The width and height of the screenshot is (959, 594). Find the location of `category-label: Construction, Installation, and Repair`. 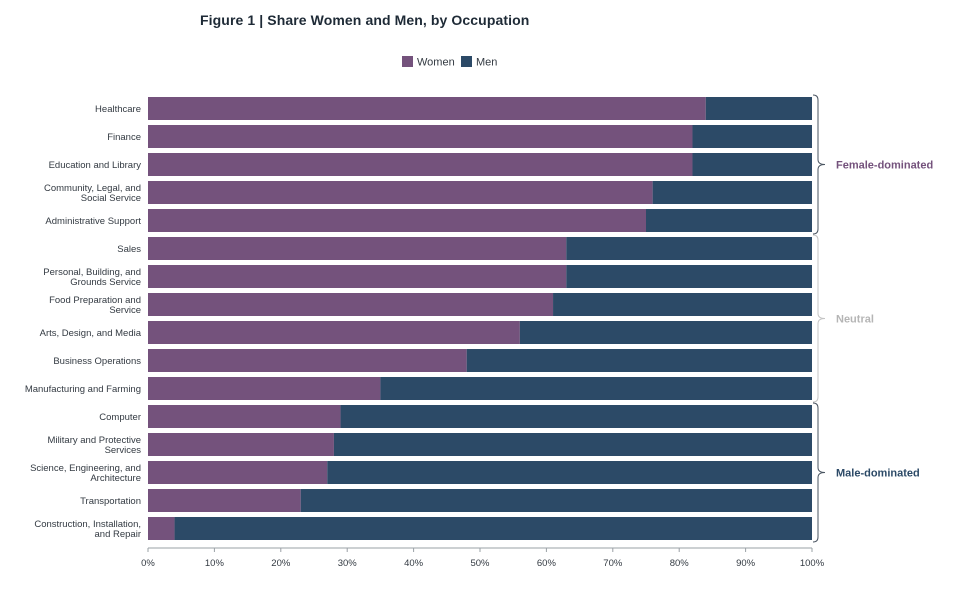

category-label: Construction, Installation, and Repair is located at coordinates (87, 529).